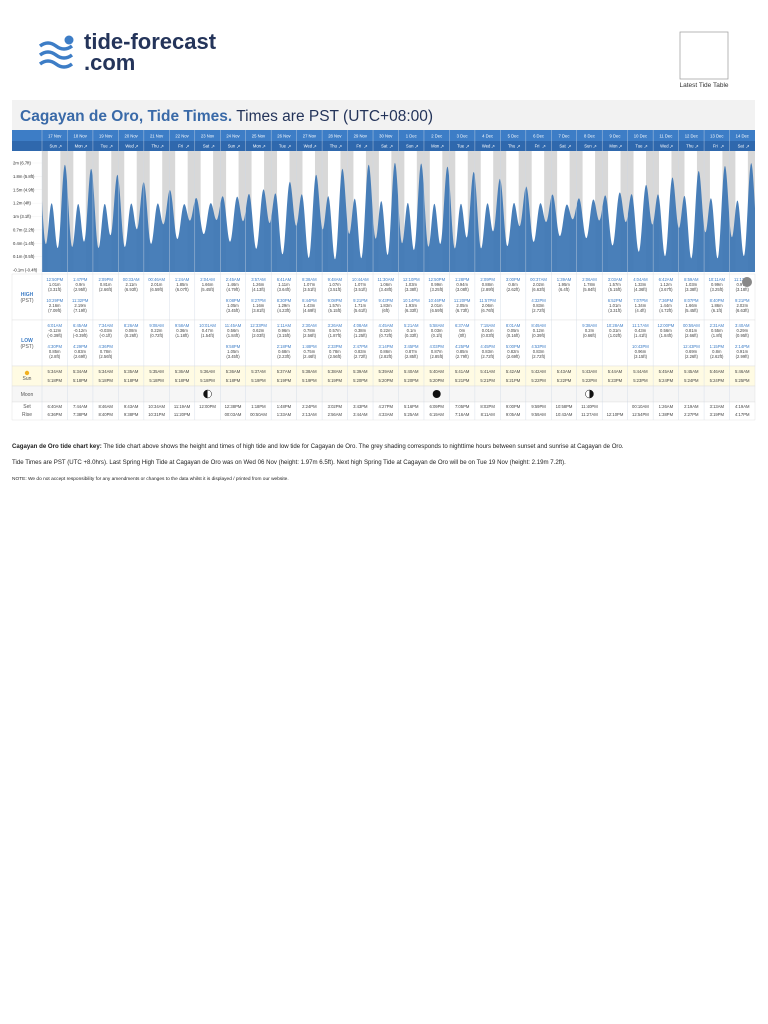  I want to click on title-rest: Times are PST (UTC+08:00), so click(334, 116).